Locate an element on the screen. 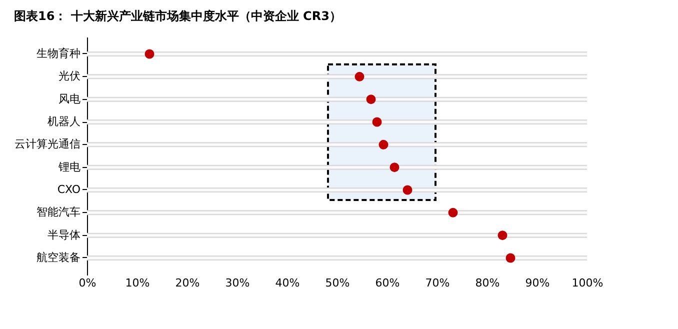 Image resolution: width=678 pixels, height=329 pixels. x-tick-label: 90% is located at coordinates (537, 283).